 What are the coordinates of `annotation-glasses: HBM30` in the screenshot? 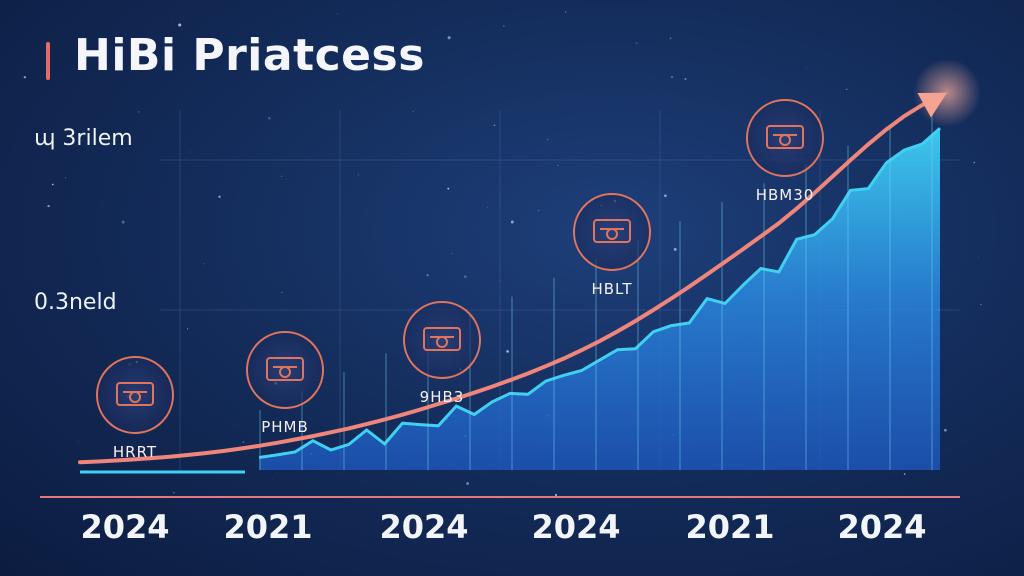 It's located at (785, 151).